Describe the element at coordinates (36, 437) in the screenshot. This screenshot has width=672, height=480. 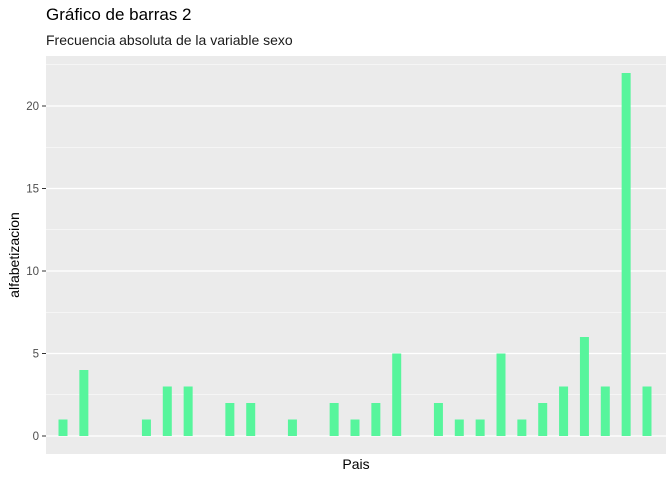
I see `y-tick-label: 0` at that location.